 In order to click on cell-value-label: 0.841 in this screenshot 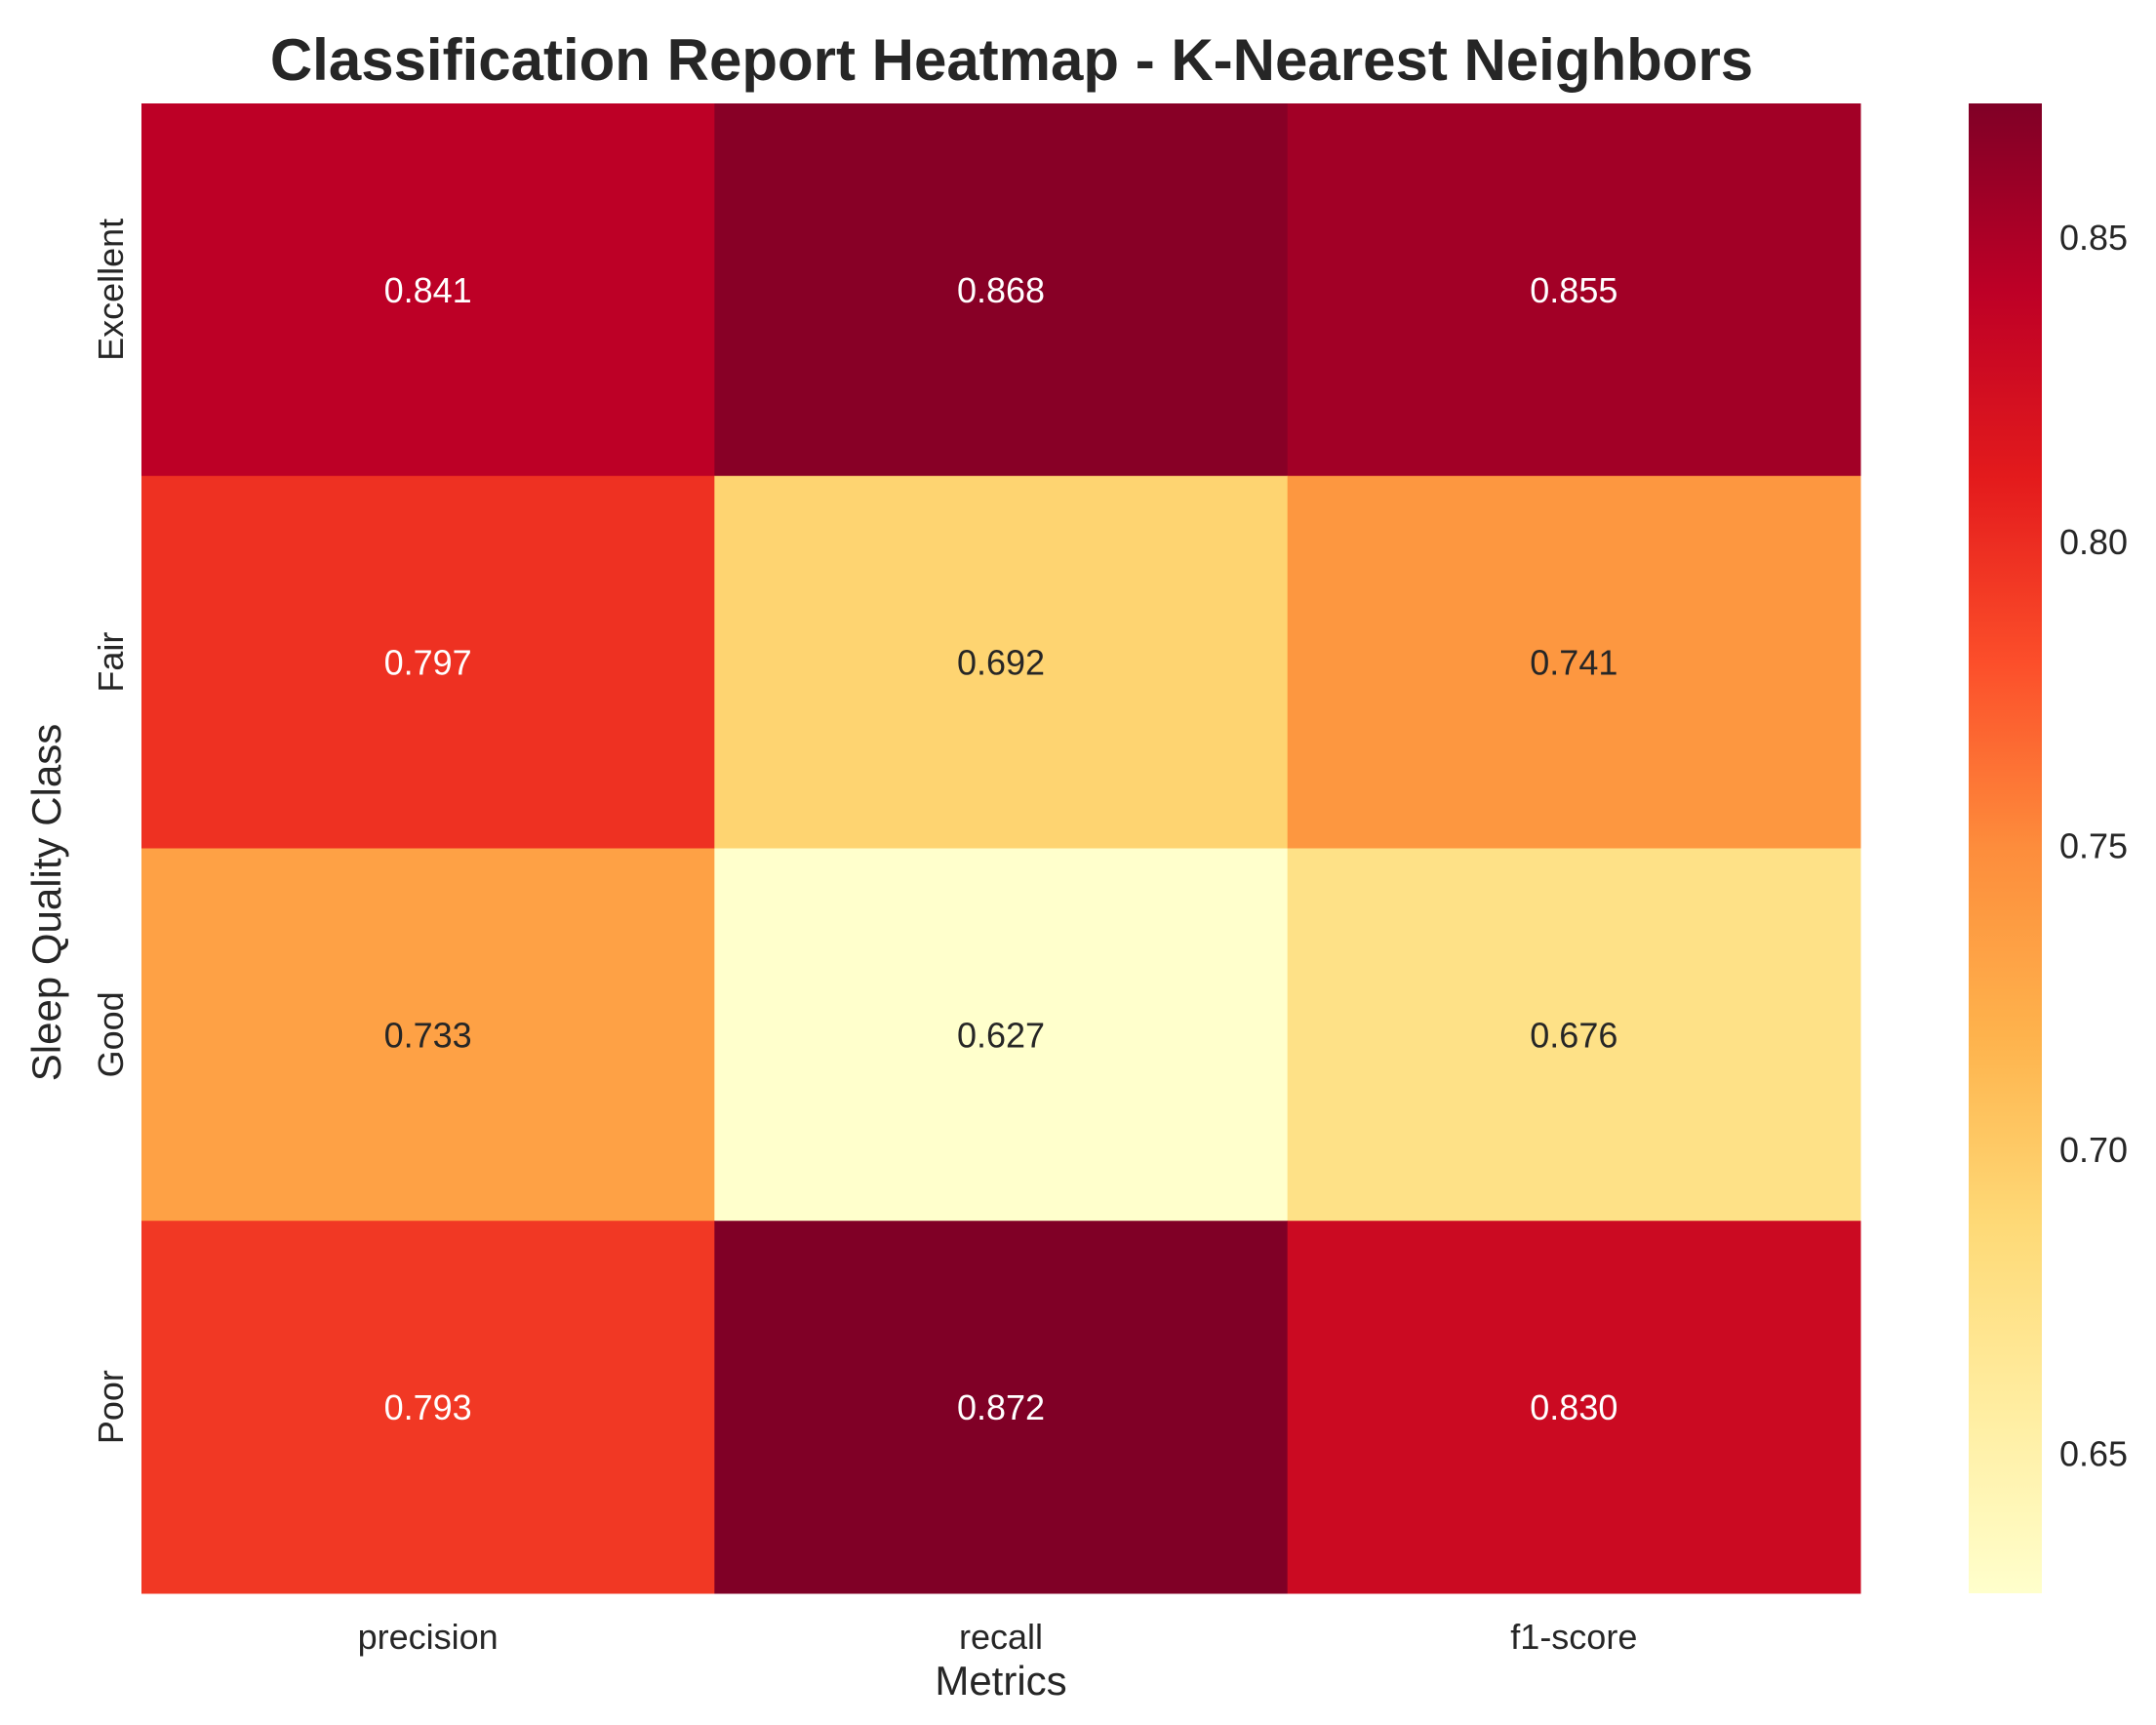, I will do `click(428, 290)`.